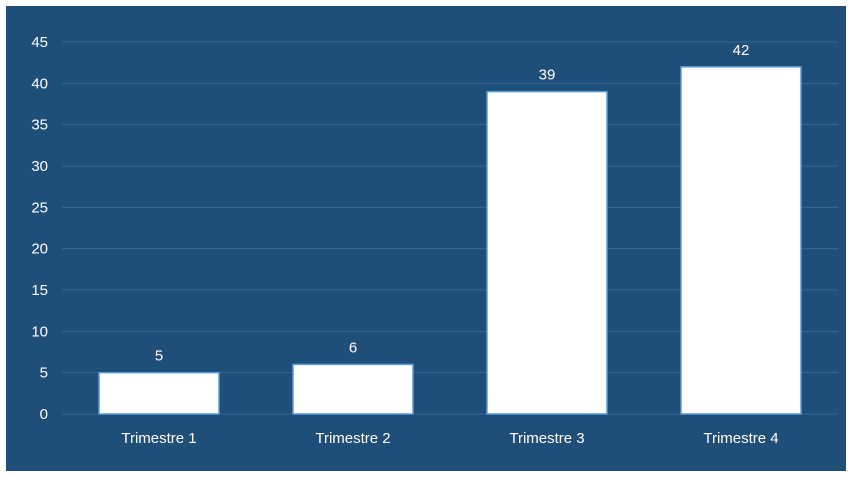 The height and width of the screenshot is (477, 852). What do you see at coordinates (158, 438) in the screenshot?
I see `x-category-label: Trimestre 1` at bounding box center [158, 438].